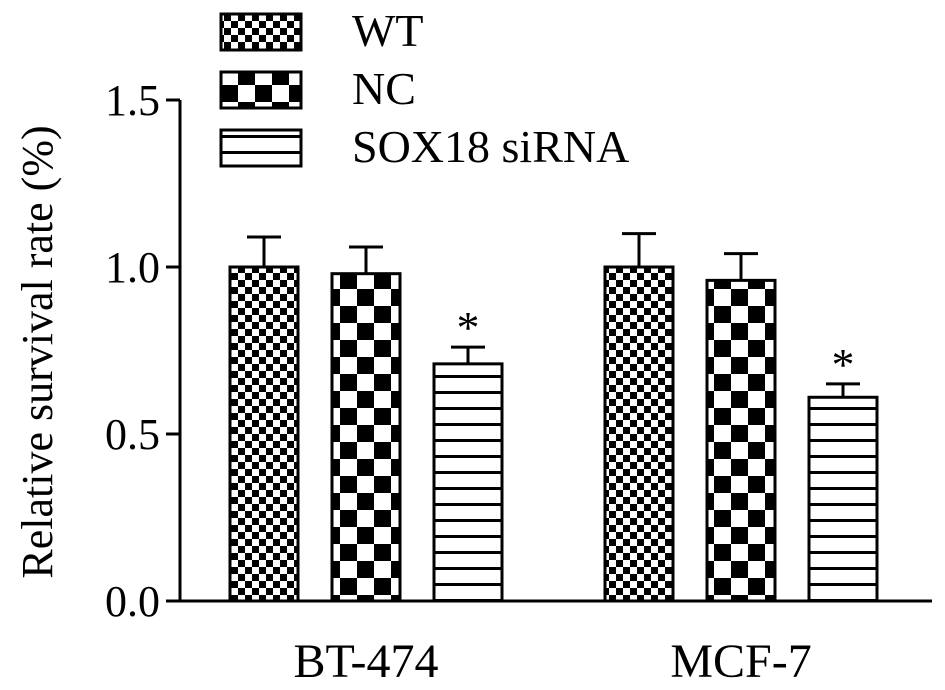  What do you see at coordinates (388, 30) in the screenshot?
I see `legend-label: WT` at bounding box center [388, 30].